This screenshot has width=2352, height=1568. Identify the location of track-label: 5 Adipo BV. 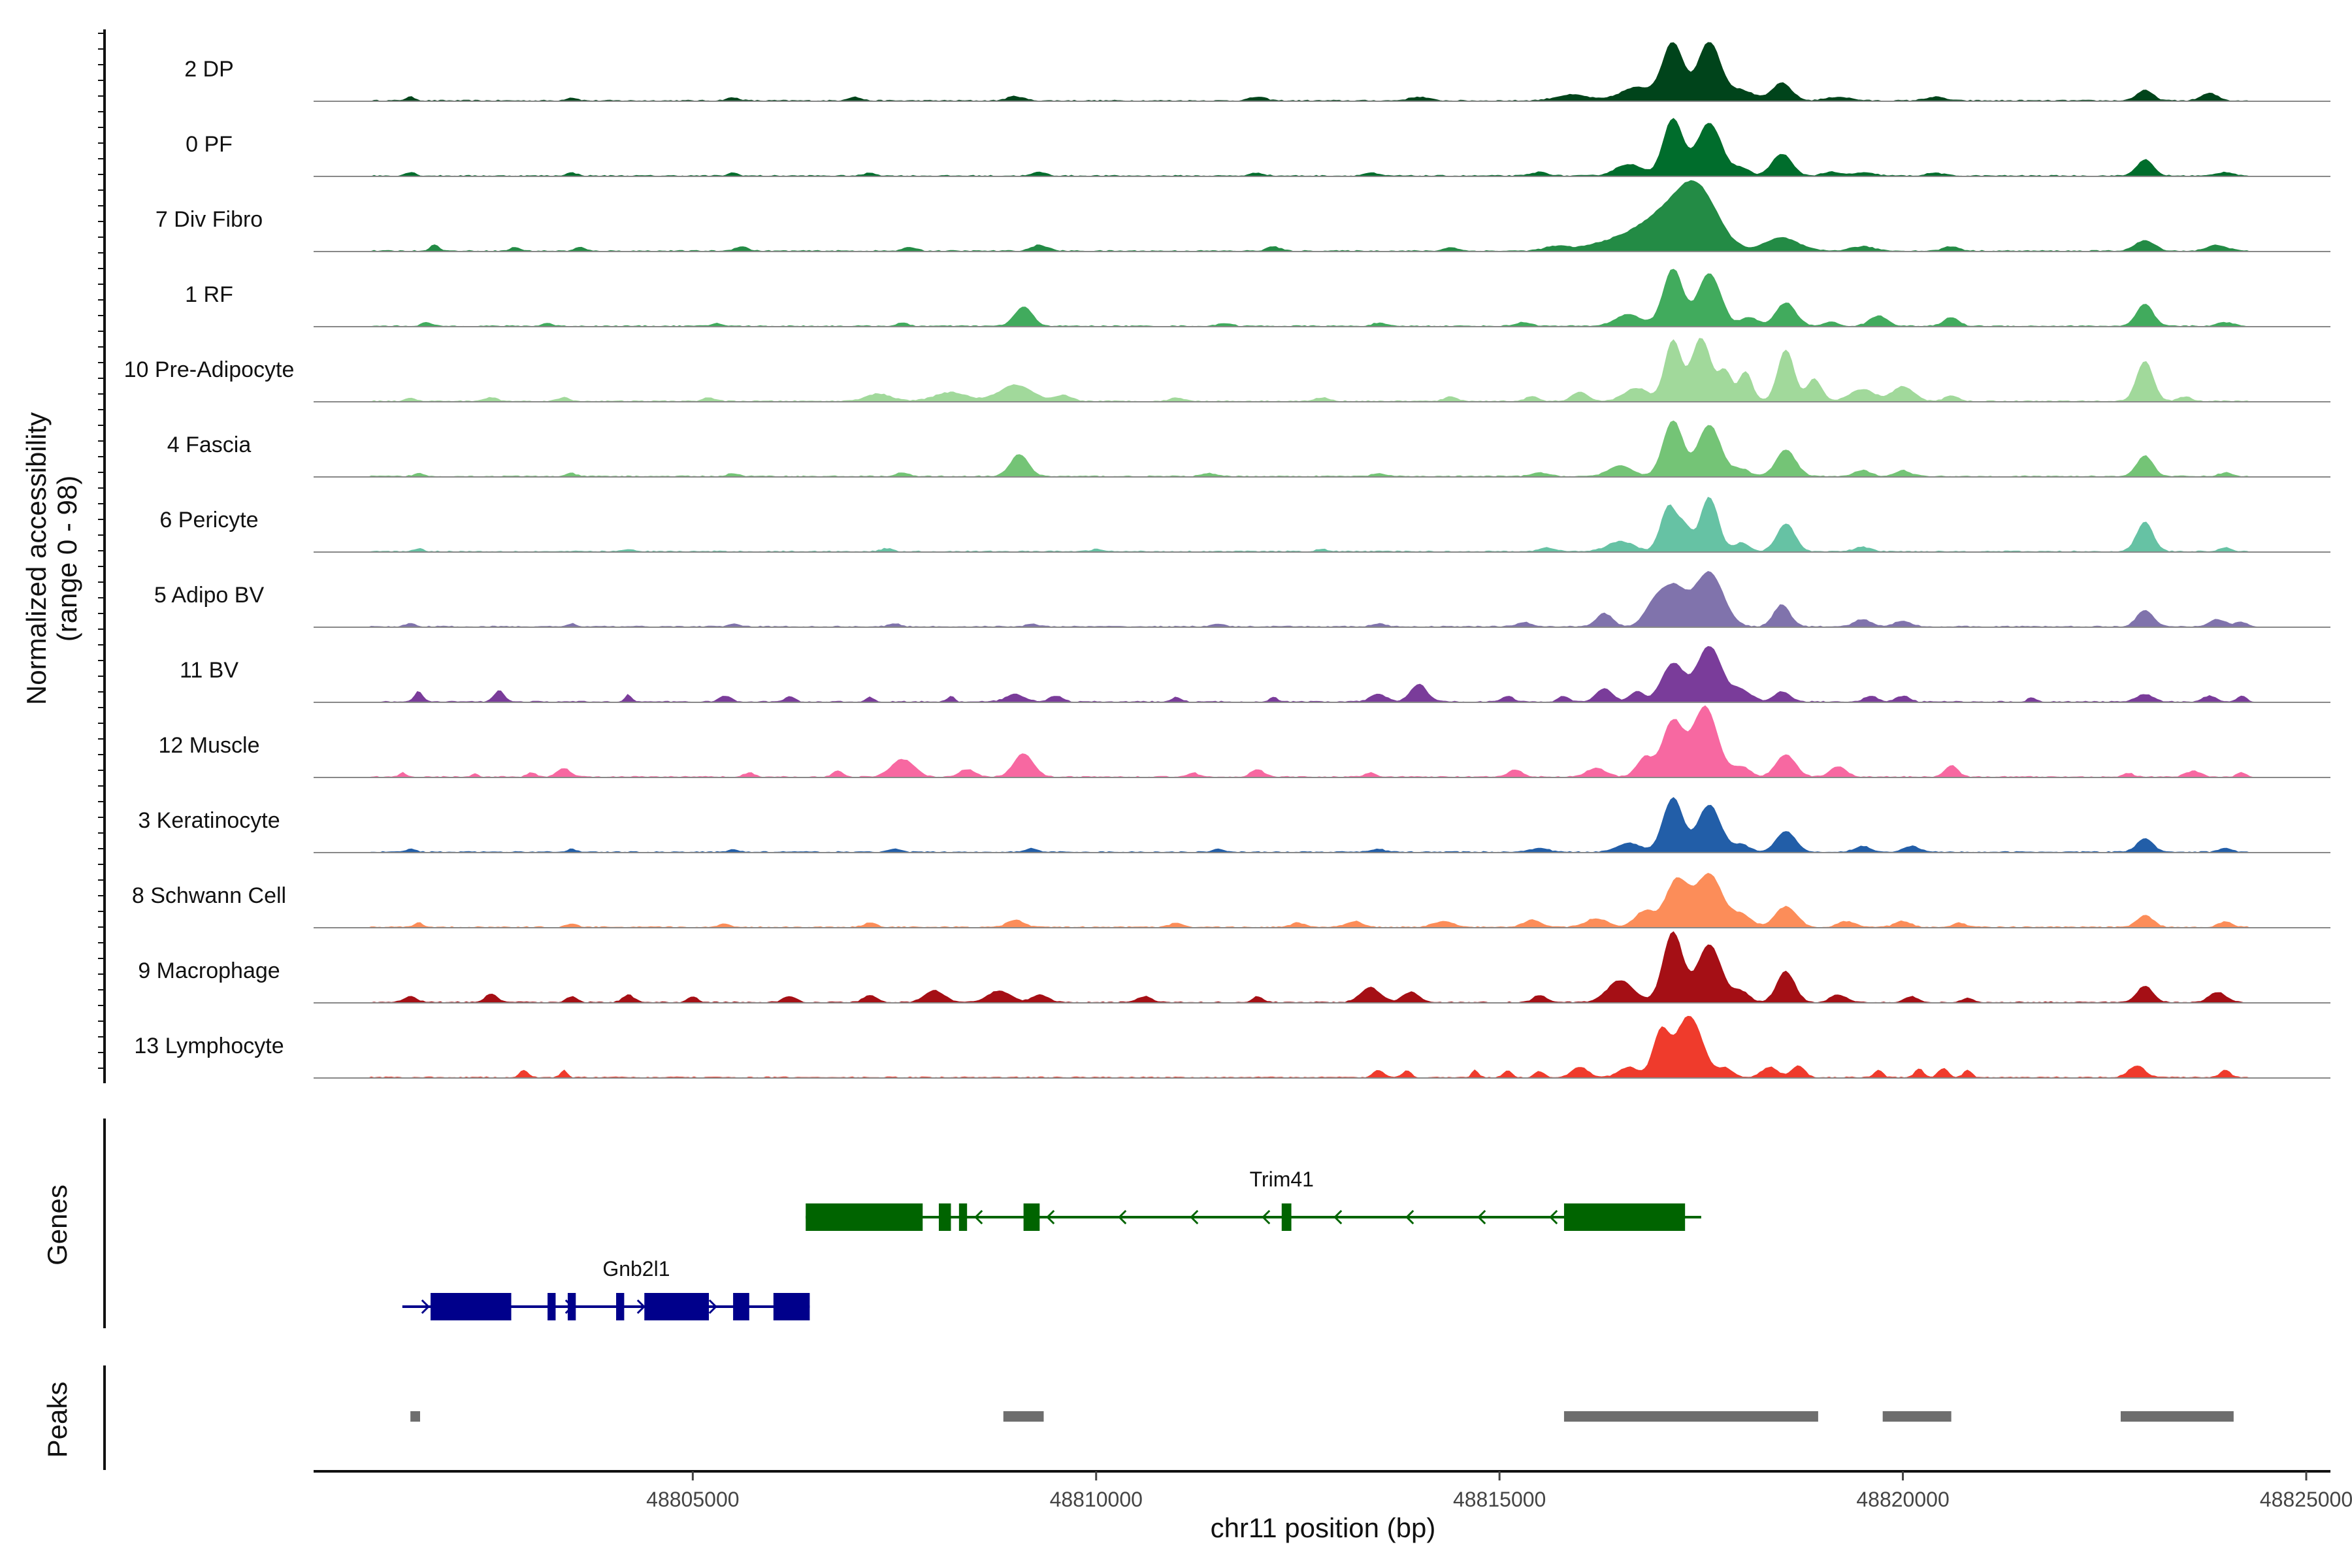
(209, 595).